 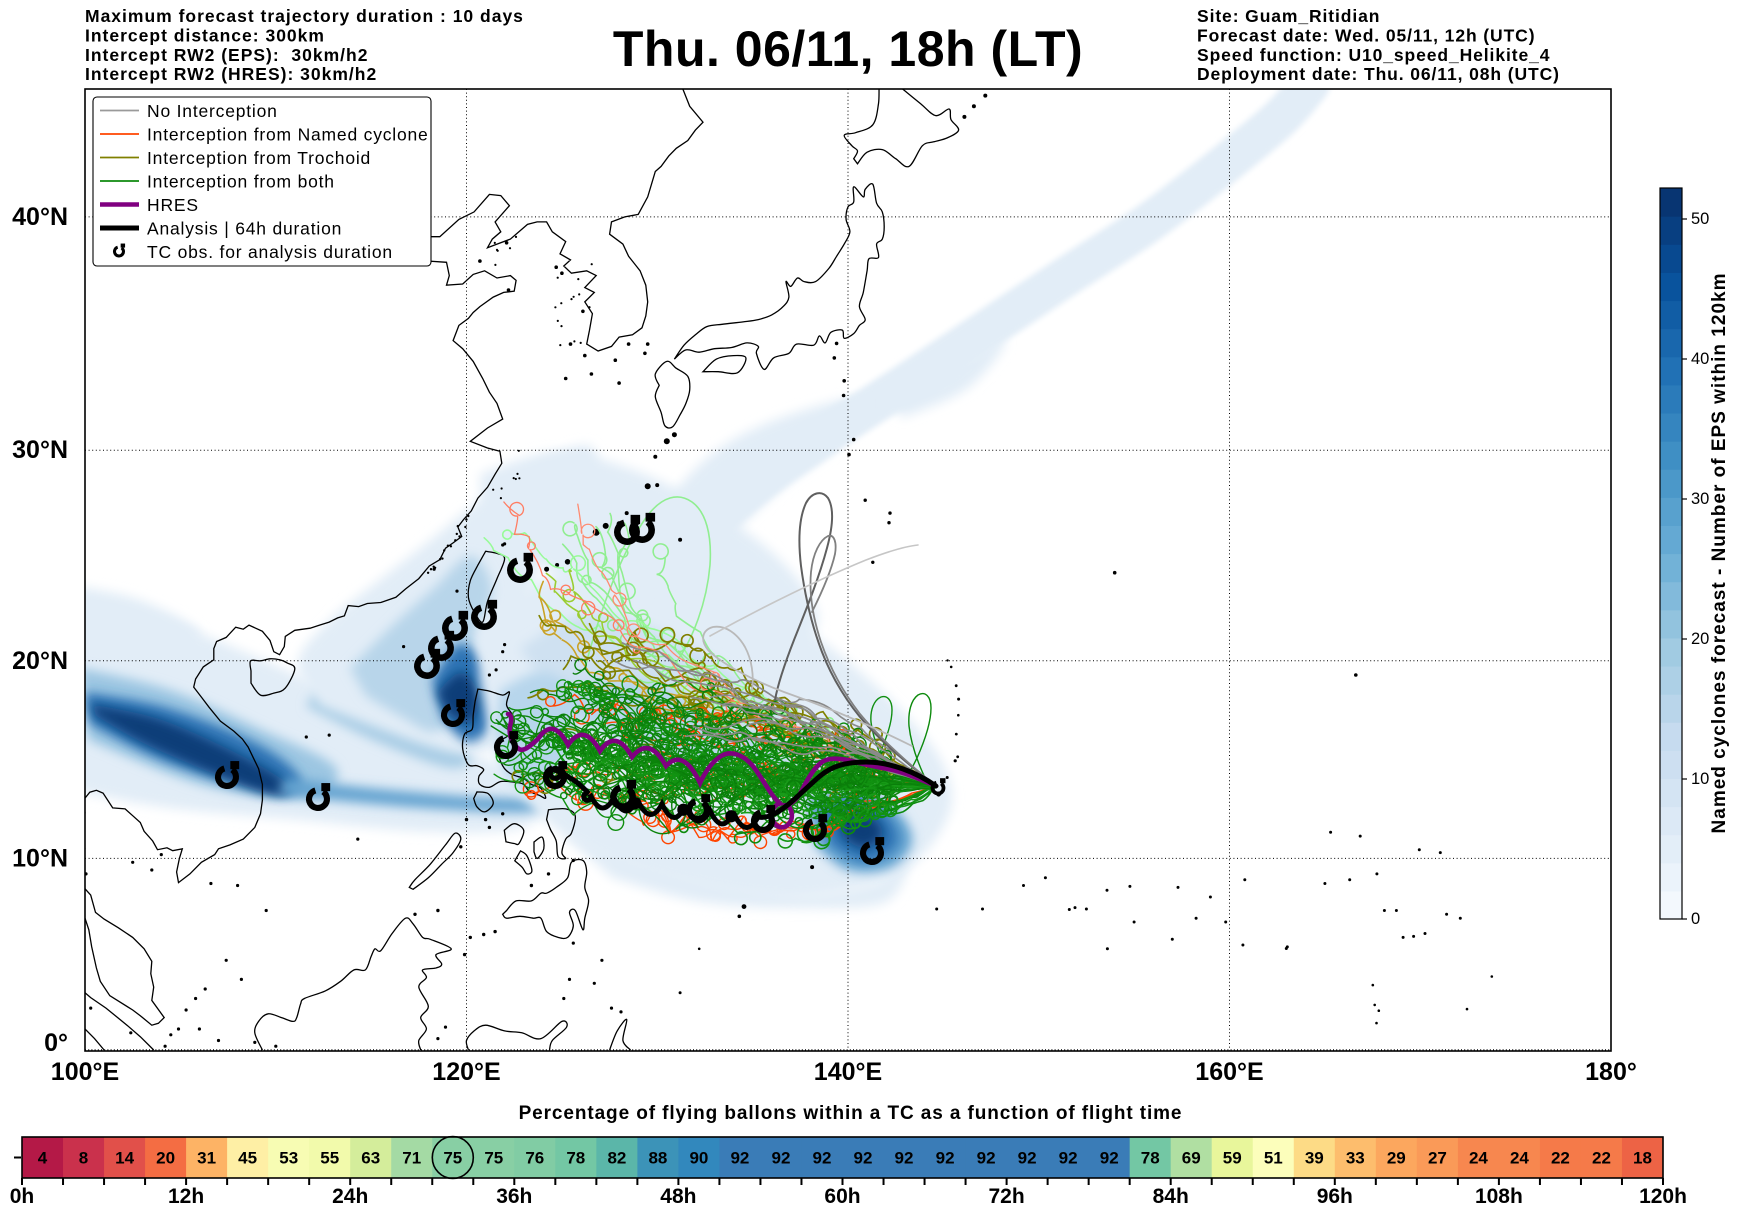 What do you see at coordinates (186, 1196) in the screenshot?
I see `svg-text: 12h` at bounding box center [186, 1196].